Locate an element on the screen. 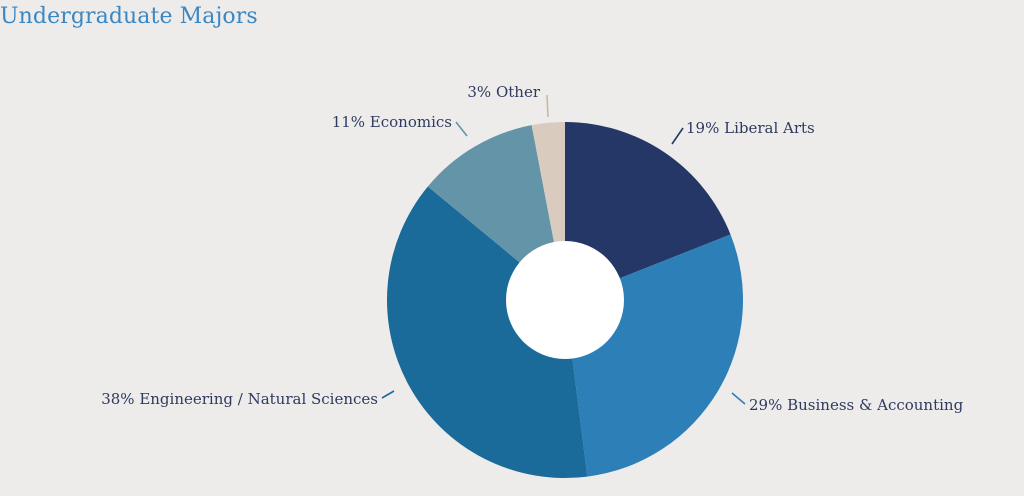 This screenshot has width=1024, height=496. slice-label: 38% Engineering / Natural Sciences is located at coordinates (239, 399).